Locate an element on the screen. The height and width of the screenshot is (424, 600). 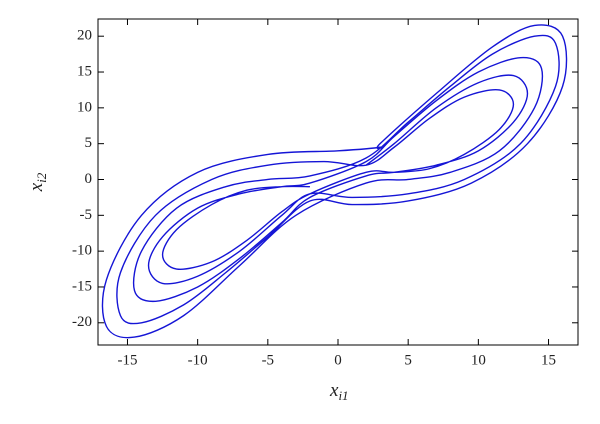
x-axis-label: xi1 is located at coordinates (339, 391).